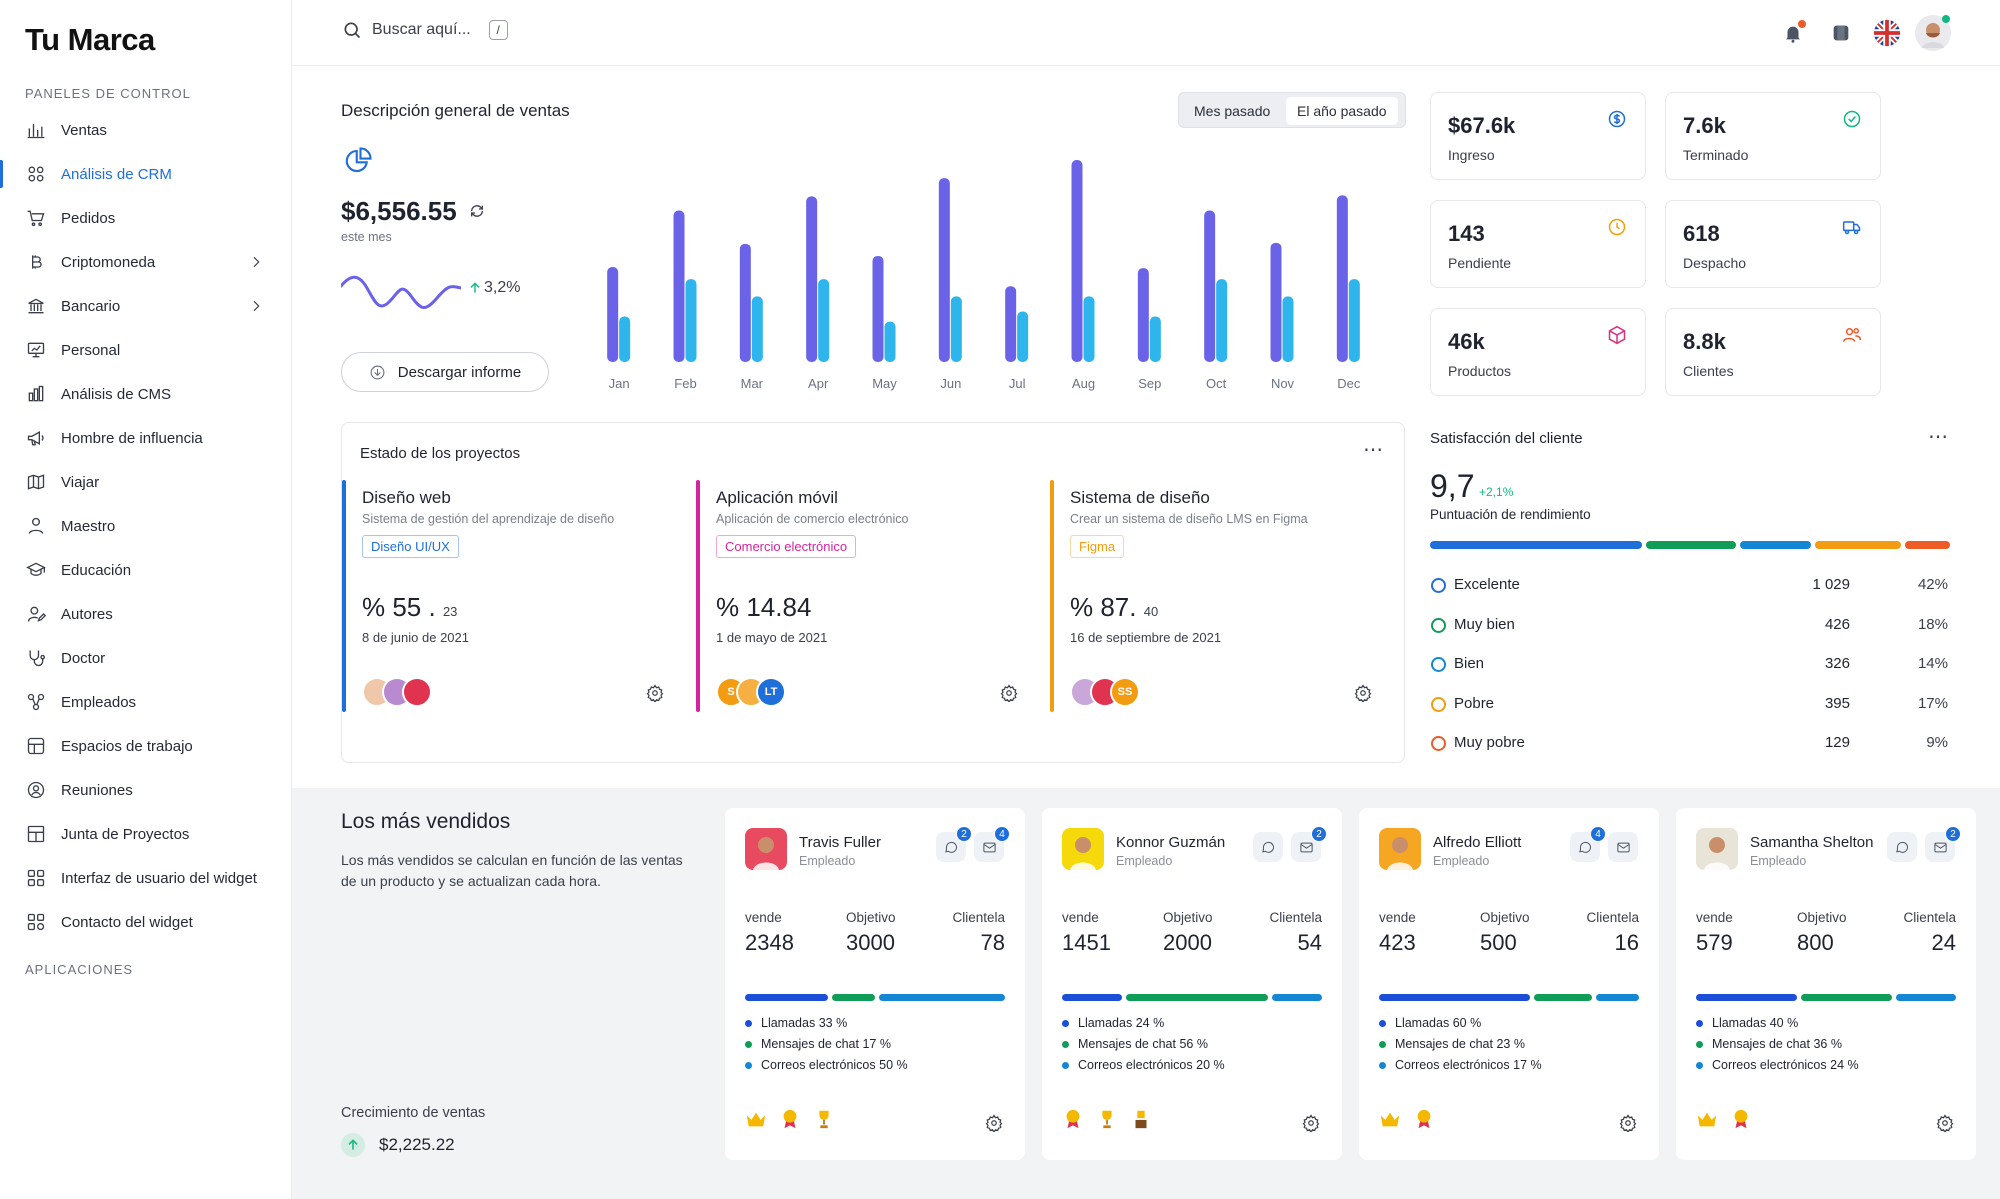  I want to click on stat-card-despacho: 618 Despacho, so click(1773, 244).